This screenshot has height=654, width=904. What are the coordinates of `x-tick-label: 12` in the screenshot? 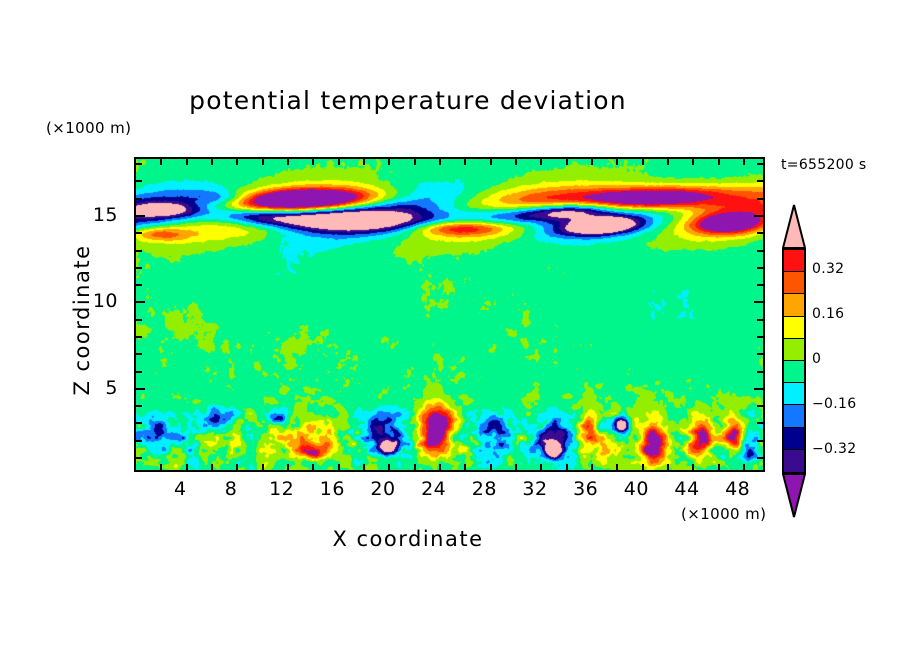 It's located at (282, 489).